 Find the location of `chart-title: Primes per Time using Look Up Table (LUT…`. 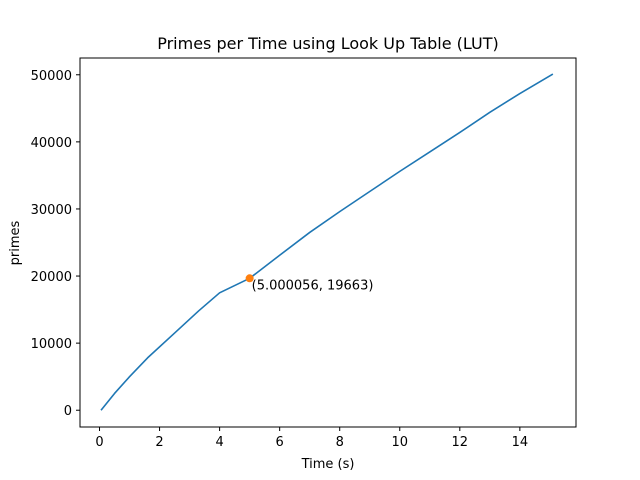

chart-title: Primes per Time using Look Up Table (LUT… is located at coordinates (328, 43).